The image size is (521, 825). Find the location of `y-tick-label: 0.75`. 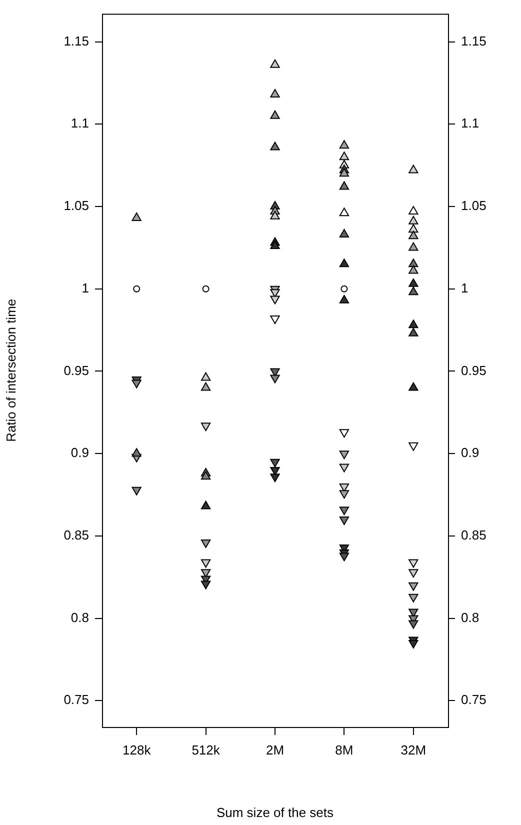

y-tick-label: 0.75 is located at coordinates (76, 700).